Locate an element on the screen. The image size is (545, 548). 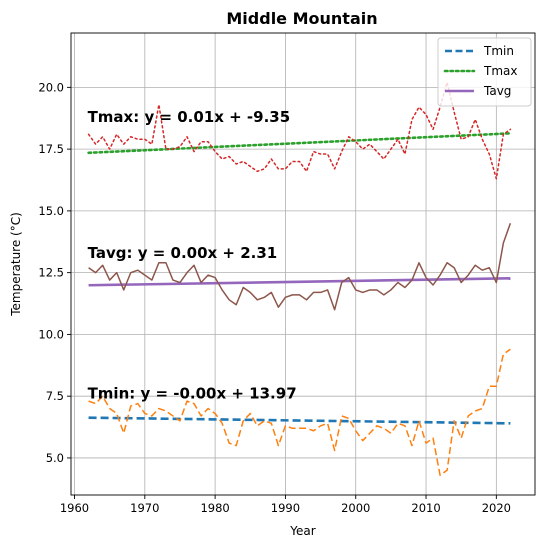
y-tick-label: 10.0 is located at coordinates (51, 334).